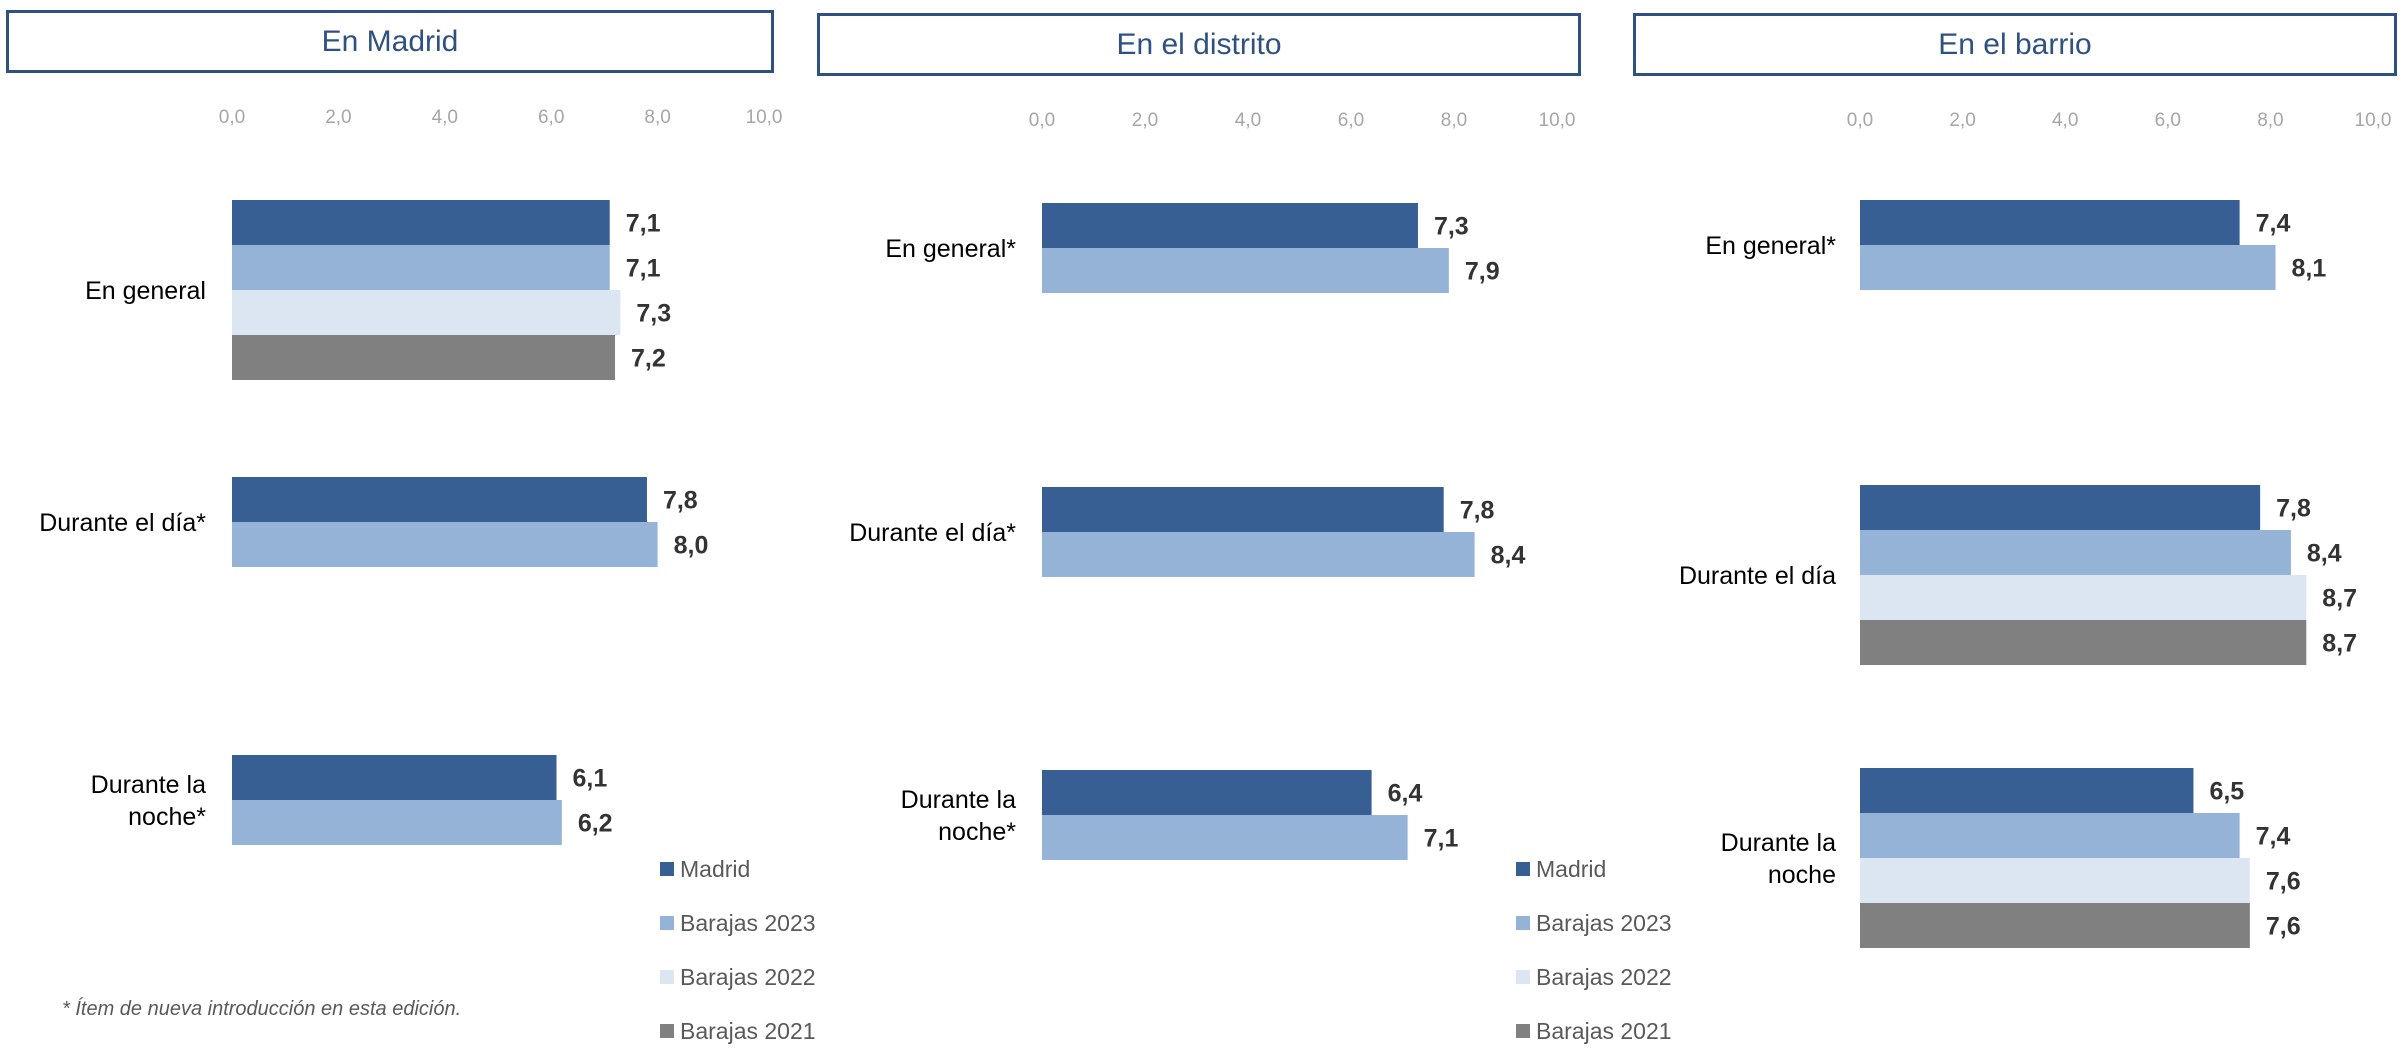  I want to click on data-label: 6,1, so click(590, 779).